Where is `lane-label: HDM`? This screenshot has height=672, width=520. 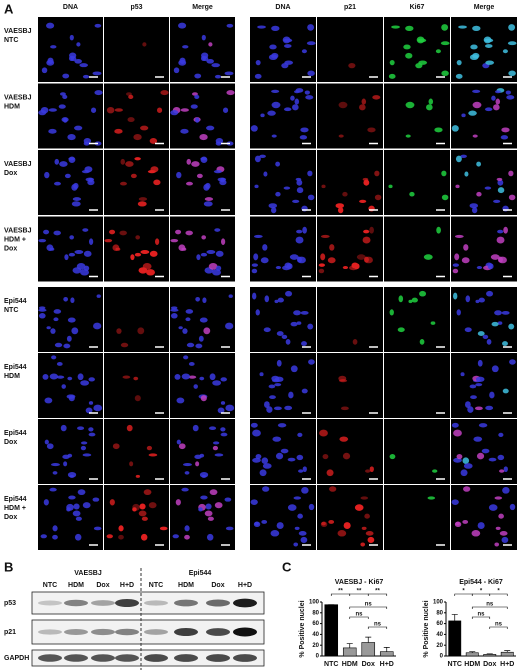
lane-label: HDM is located at coordinates (76, 585).